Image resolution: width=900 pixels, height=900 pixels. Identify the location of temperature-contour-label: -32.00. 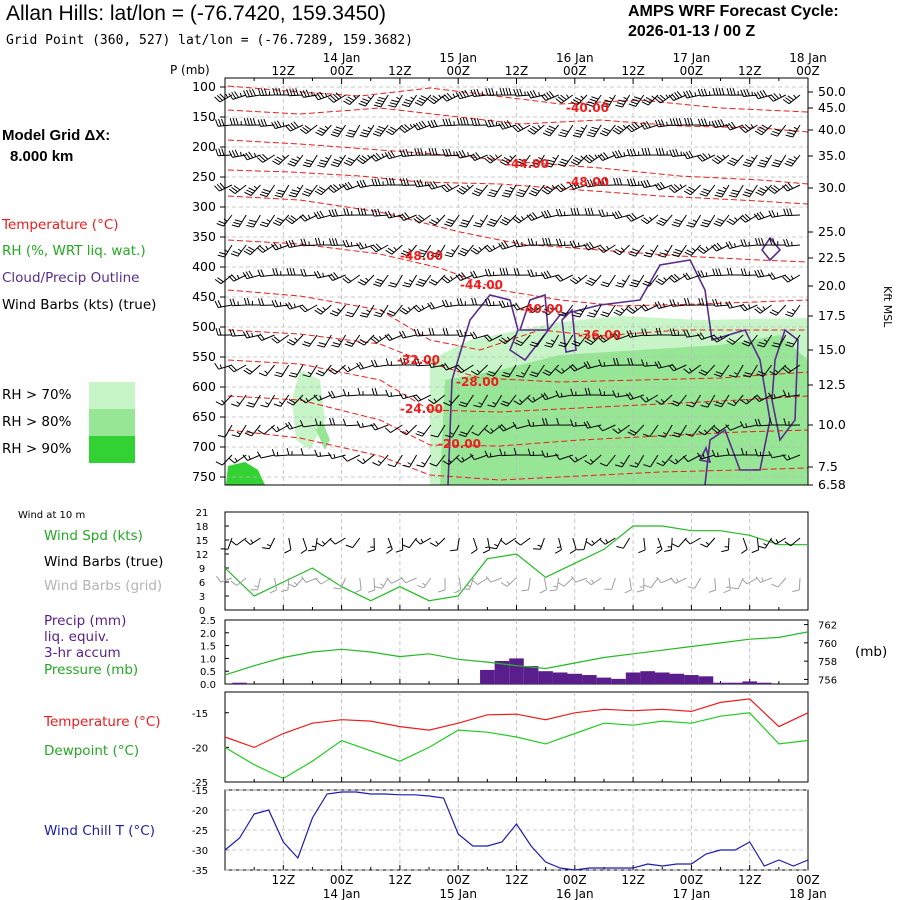
(418, 360).